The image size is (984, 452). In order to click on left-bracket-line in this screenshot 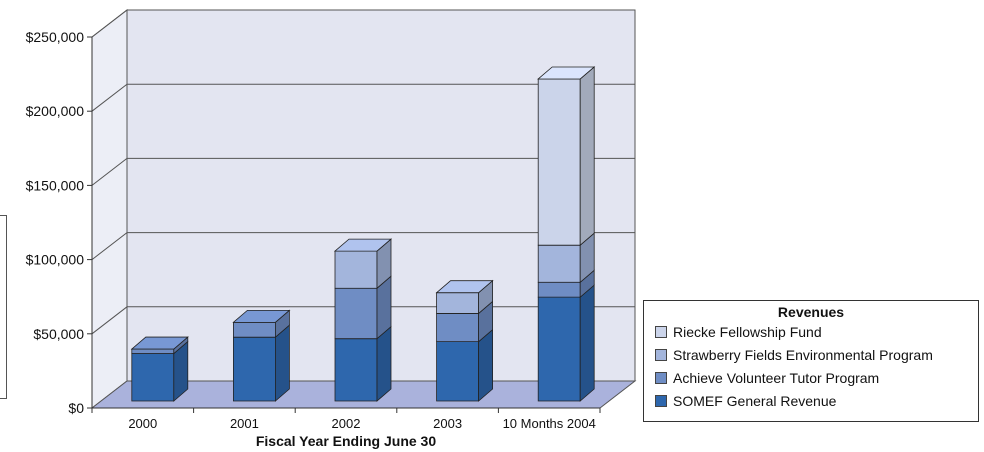, I will do `click(3, 307)`.